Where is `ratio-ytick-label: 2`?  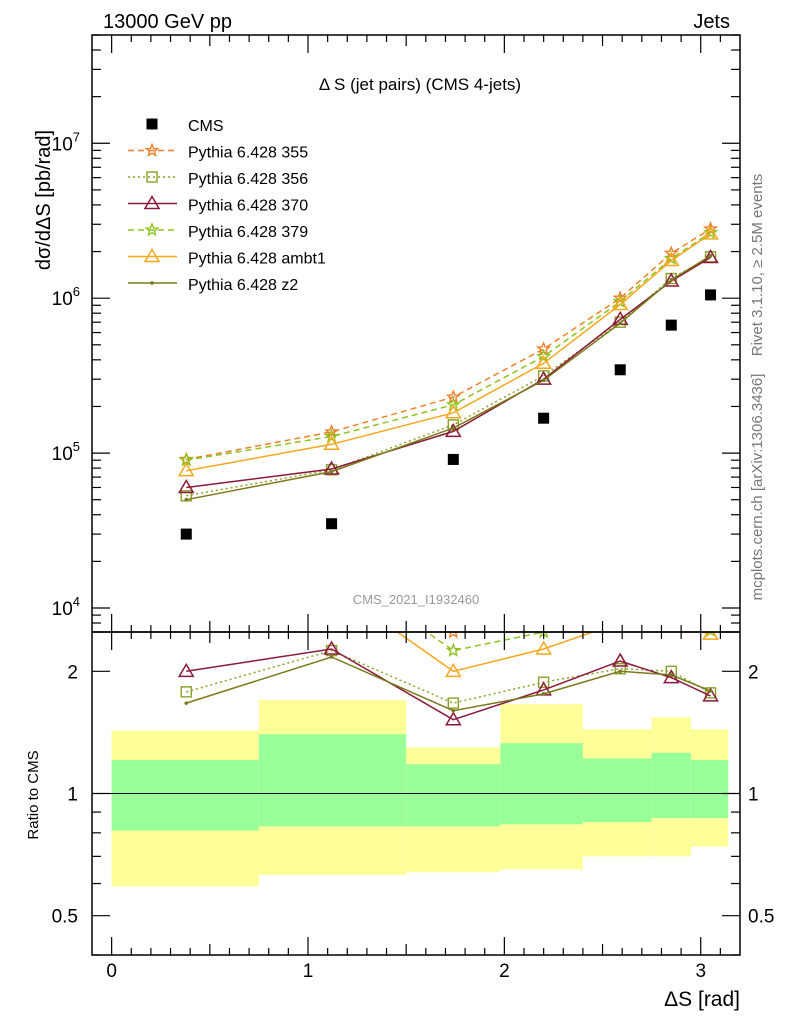 ratio-ytick-label: 2 is located at coordinates (72, 672).